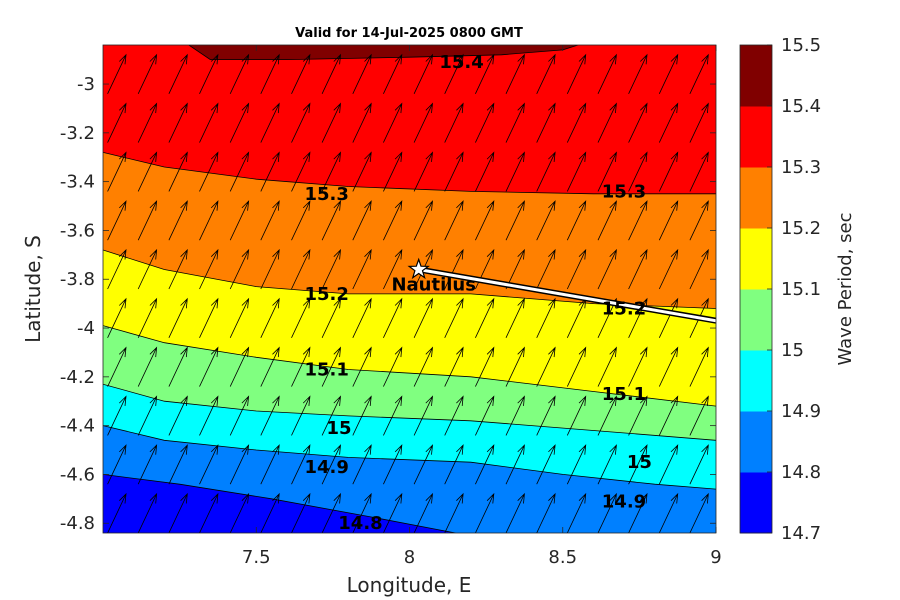  I want to click on y-axis-label: Latitude, S, so click(33, 289).